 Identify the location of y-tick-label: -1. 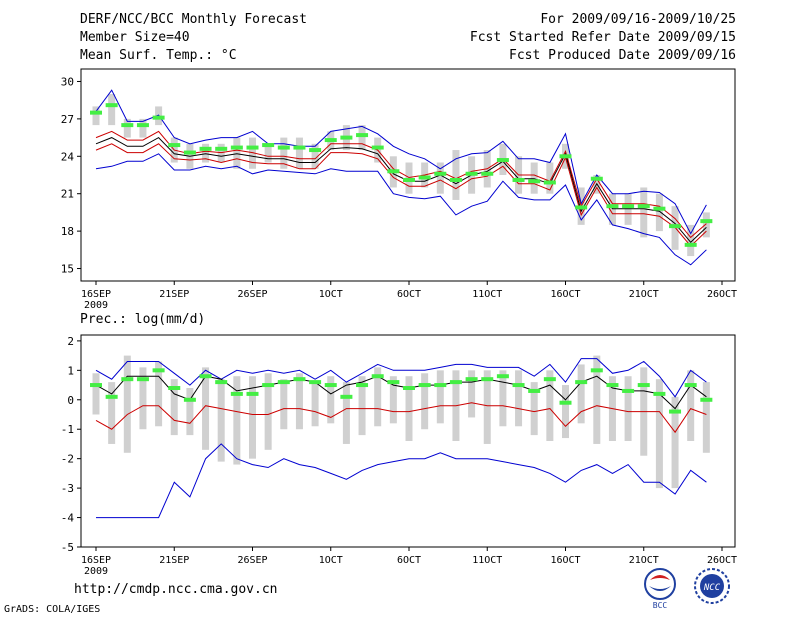
(67, 429).